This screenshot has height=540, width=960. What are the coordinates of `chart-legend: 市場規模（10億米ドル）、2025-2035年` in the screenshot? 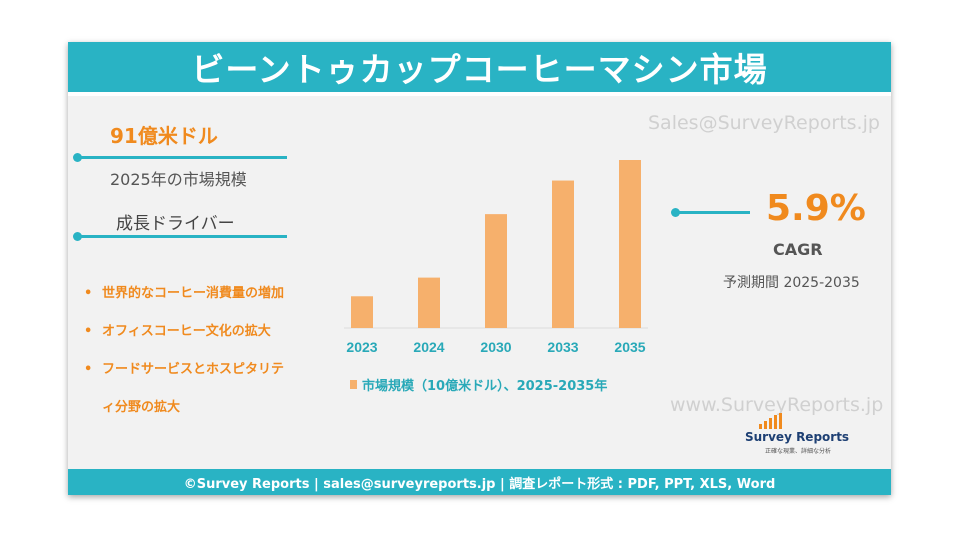 It's located at (478, 384).